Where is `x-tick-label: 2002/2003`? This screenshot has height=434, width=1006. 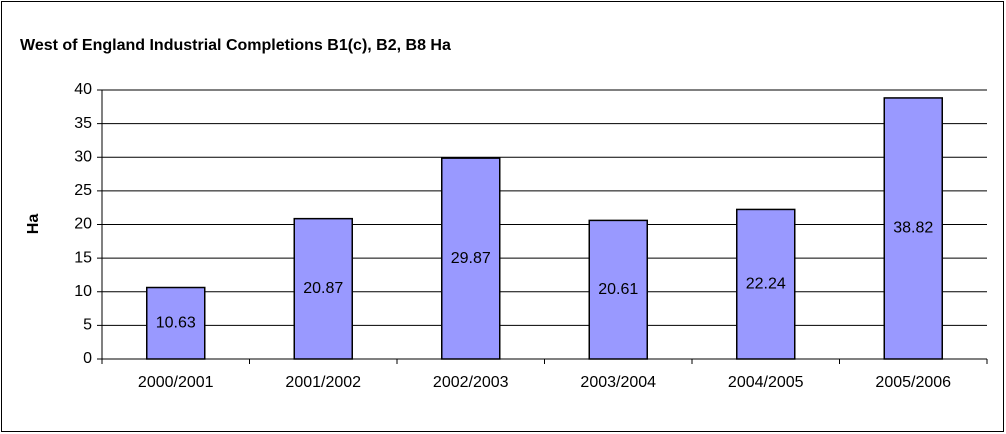 x-tick-label: 2002/2003 is located at coordinates (471, 382).